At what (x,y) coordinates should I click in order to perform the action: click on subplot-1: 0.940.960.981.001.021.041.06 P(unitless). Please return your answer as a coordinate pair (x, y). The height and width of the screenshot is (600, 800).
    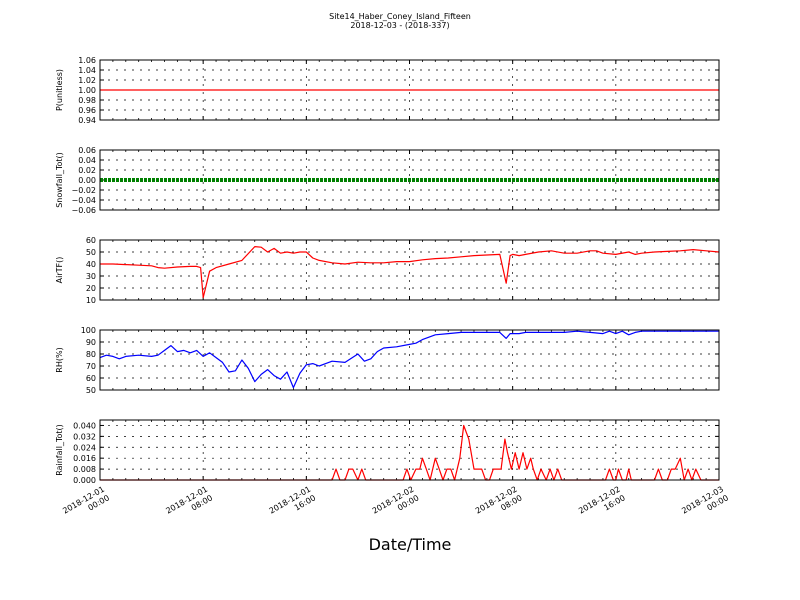
    Looking at the image, I should click on (387, 90).